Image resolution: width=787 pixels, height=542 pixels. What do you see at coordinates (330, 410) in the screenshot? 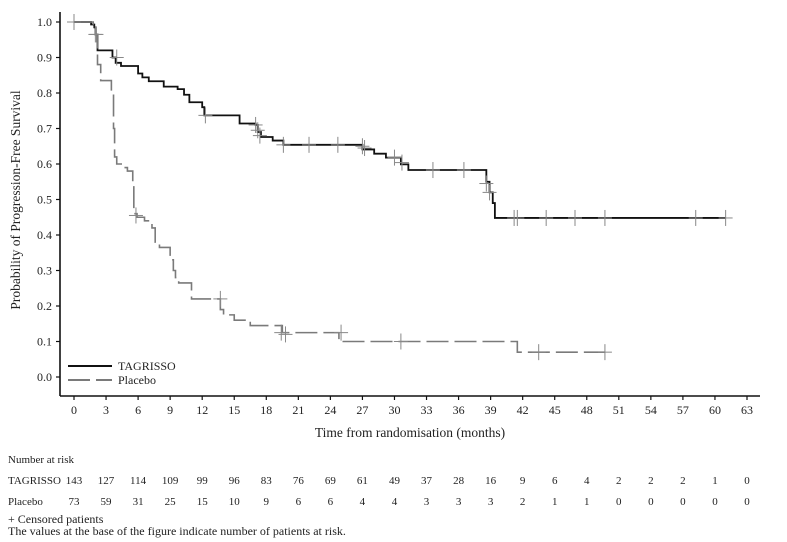
I see `x-tick-label: 24` at bounding box center [330, 410].